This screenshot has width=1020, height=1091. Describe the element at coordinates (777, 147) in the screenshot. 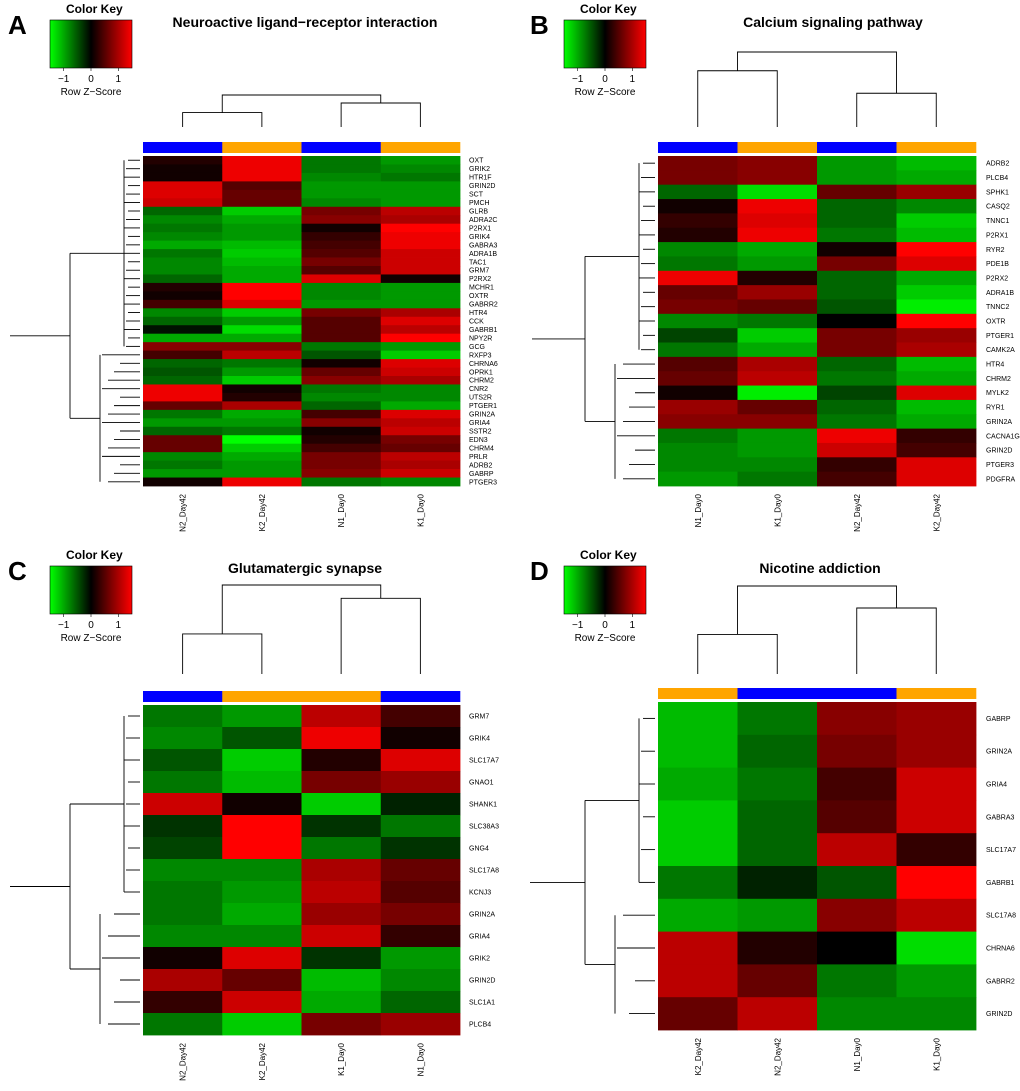

I see `group-color-orange` at that location.